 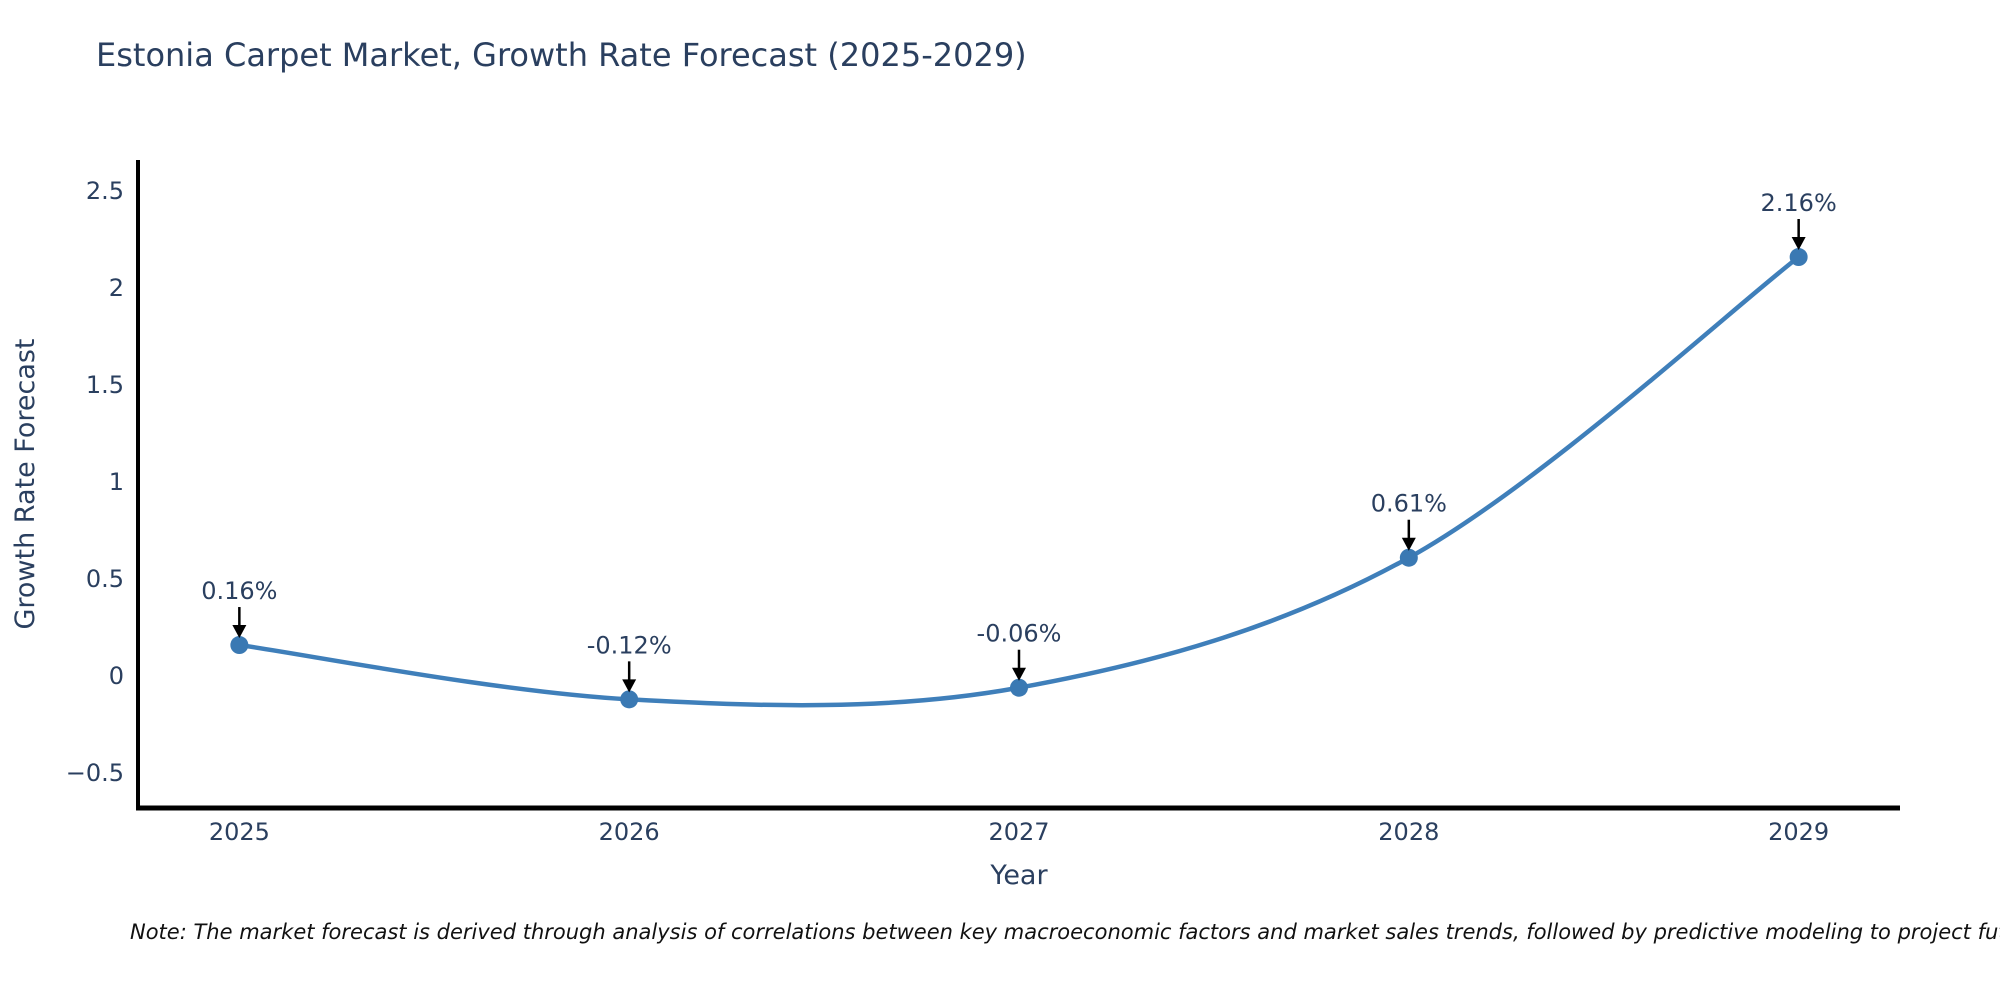 I want to click on annotation-label: 2.16%, so click(x=1799, y=203).